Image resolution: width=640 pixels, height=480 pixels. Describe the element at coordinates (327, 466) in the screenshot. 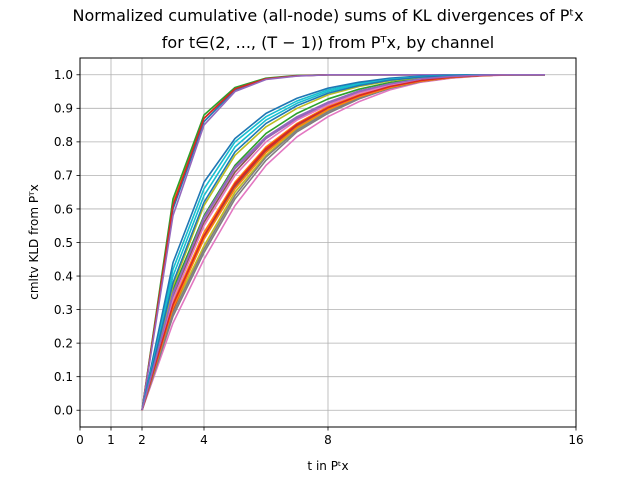

I see `x-axis-label: t in Pᵗx` at that location.